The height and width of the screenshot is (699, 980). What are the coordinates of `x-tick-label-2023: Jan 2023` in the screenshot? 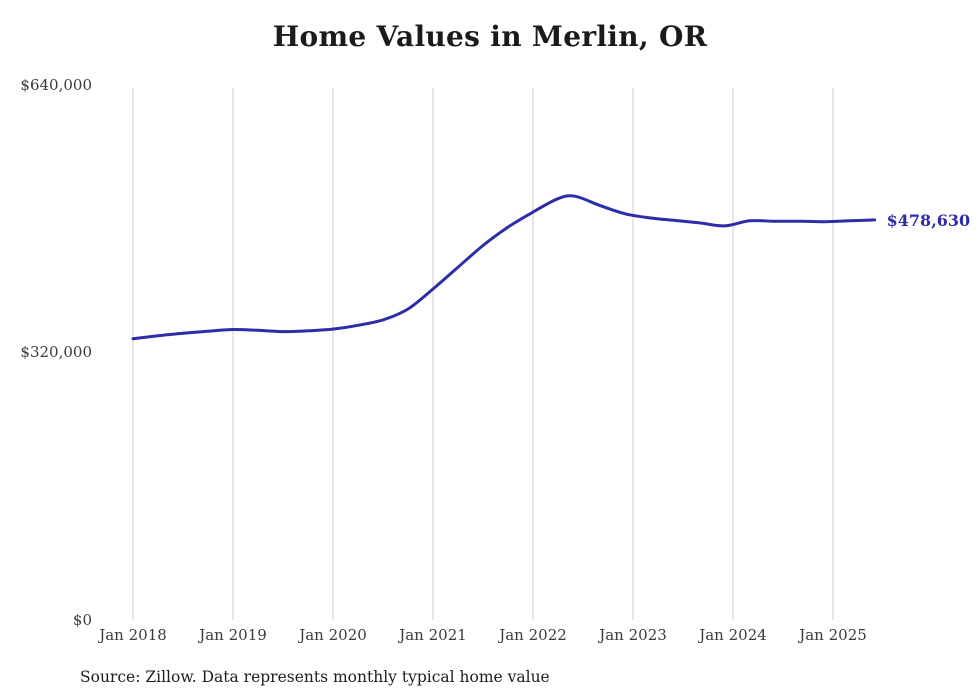 It's located at (633, 635).